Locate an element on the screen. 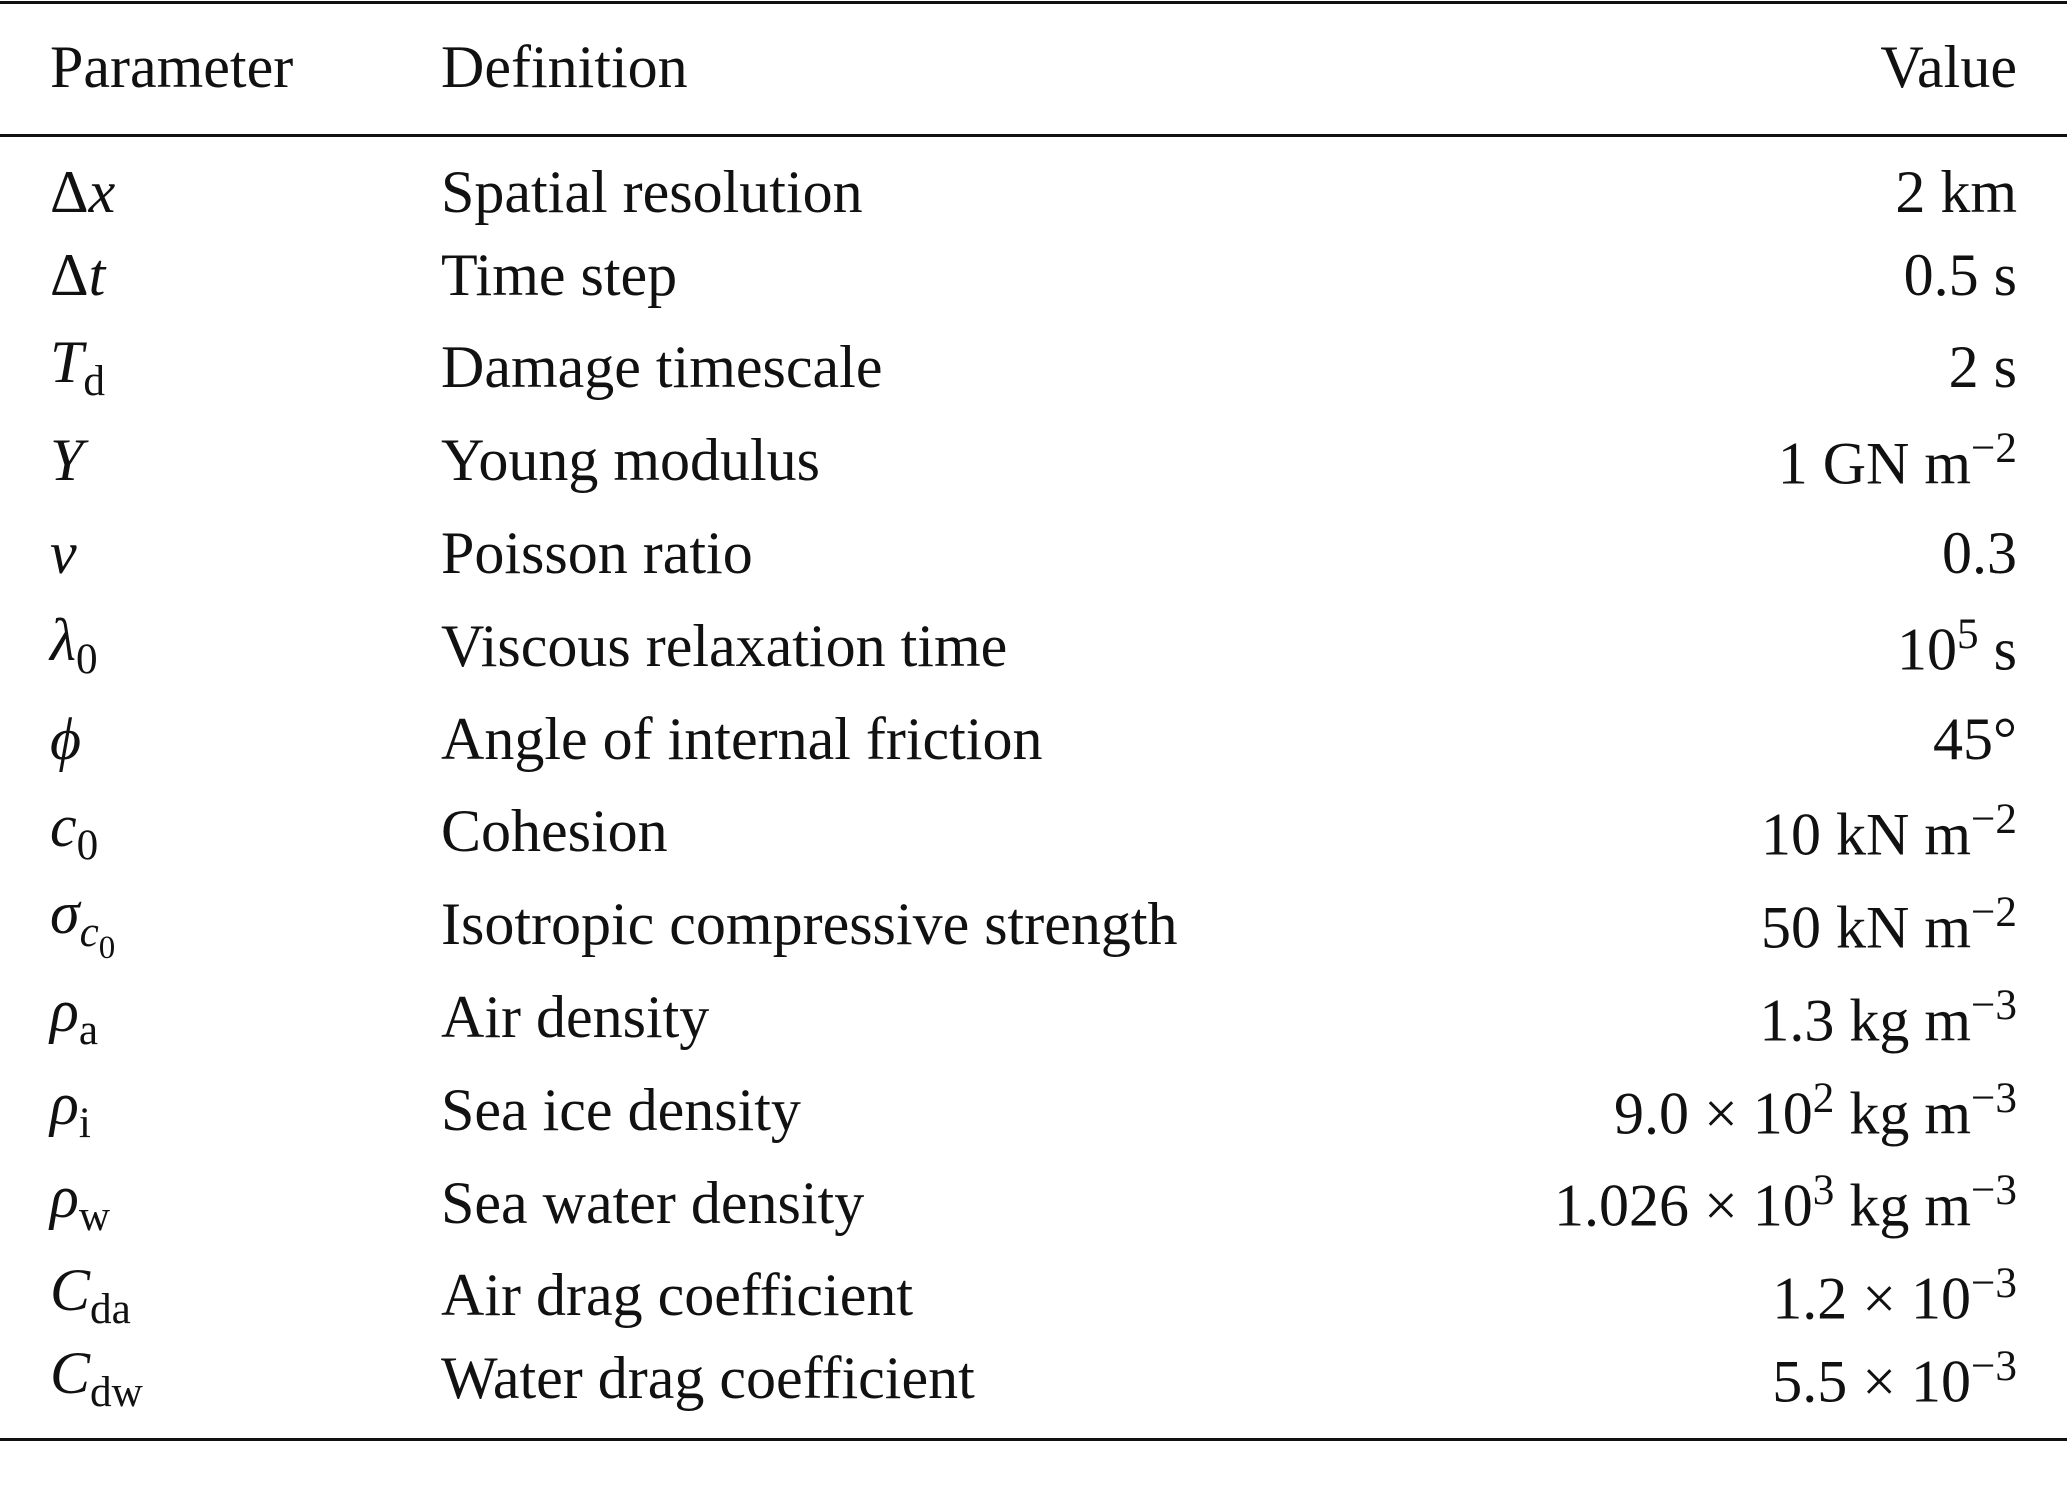  text-segment: 10 kN m is located at coordinates (1866, 834).